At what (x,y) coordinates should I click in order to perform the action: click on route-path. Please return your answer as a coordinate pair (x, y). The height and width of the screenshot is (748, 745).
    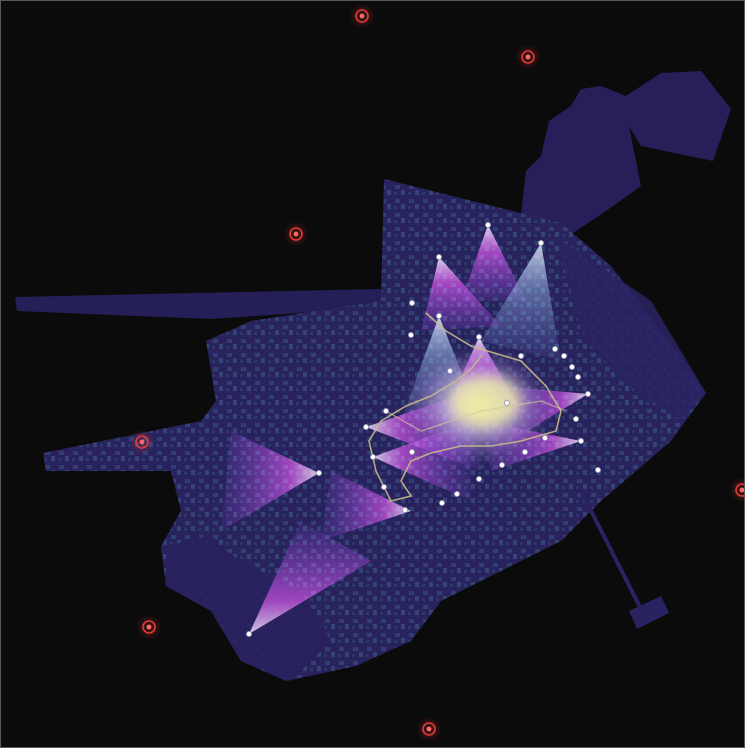
    Looking at the image, I should click on (465, 407).